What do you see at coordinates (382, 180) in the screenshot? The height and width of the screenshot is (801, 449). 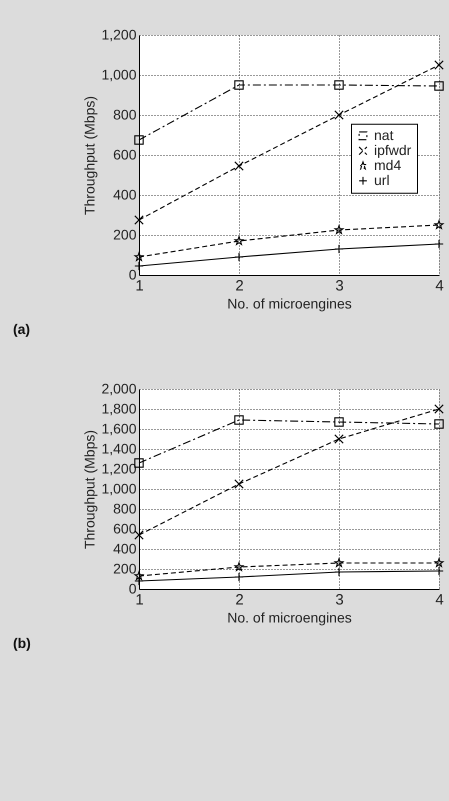 I see `legend-label: url` at bounding box center [382, 180].